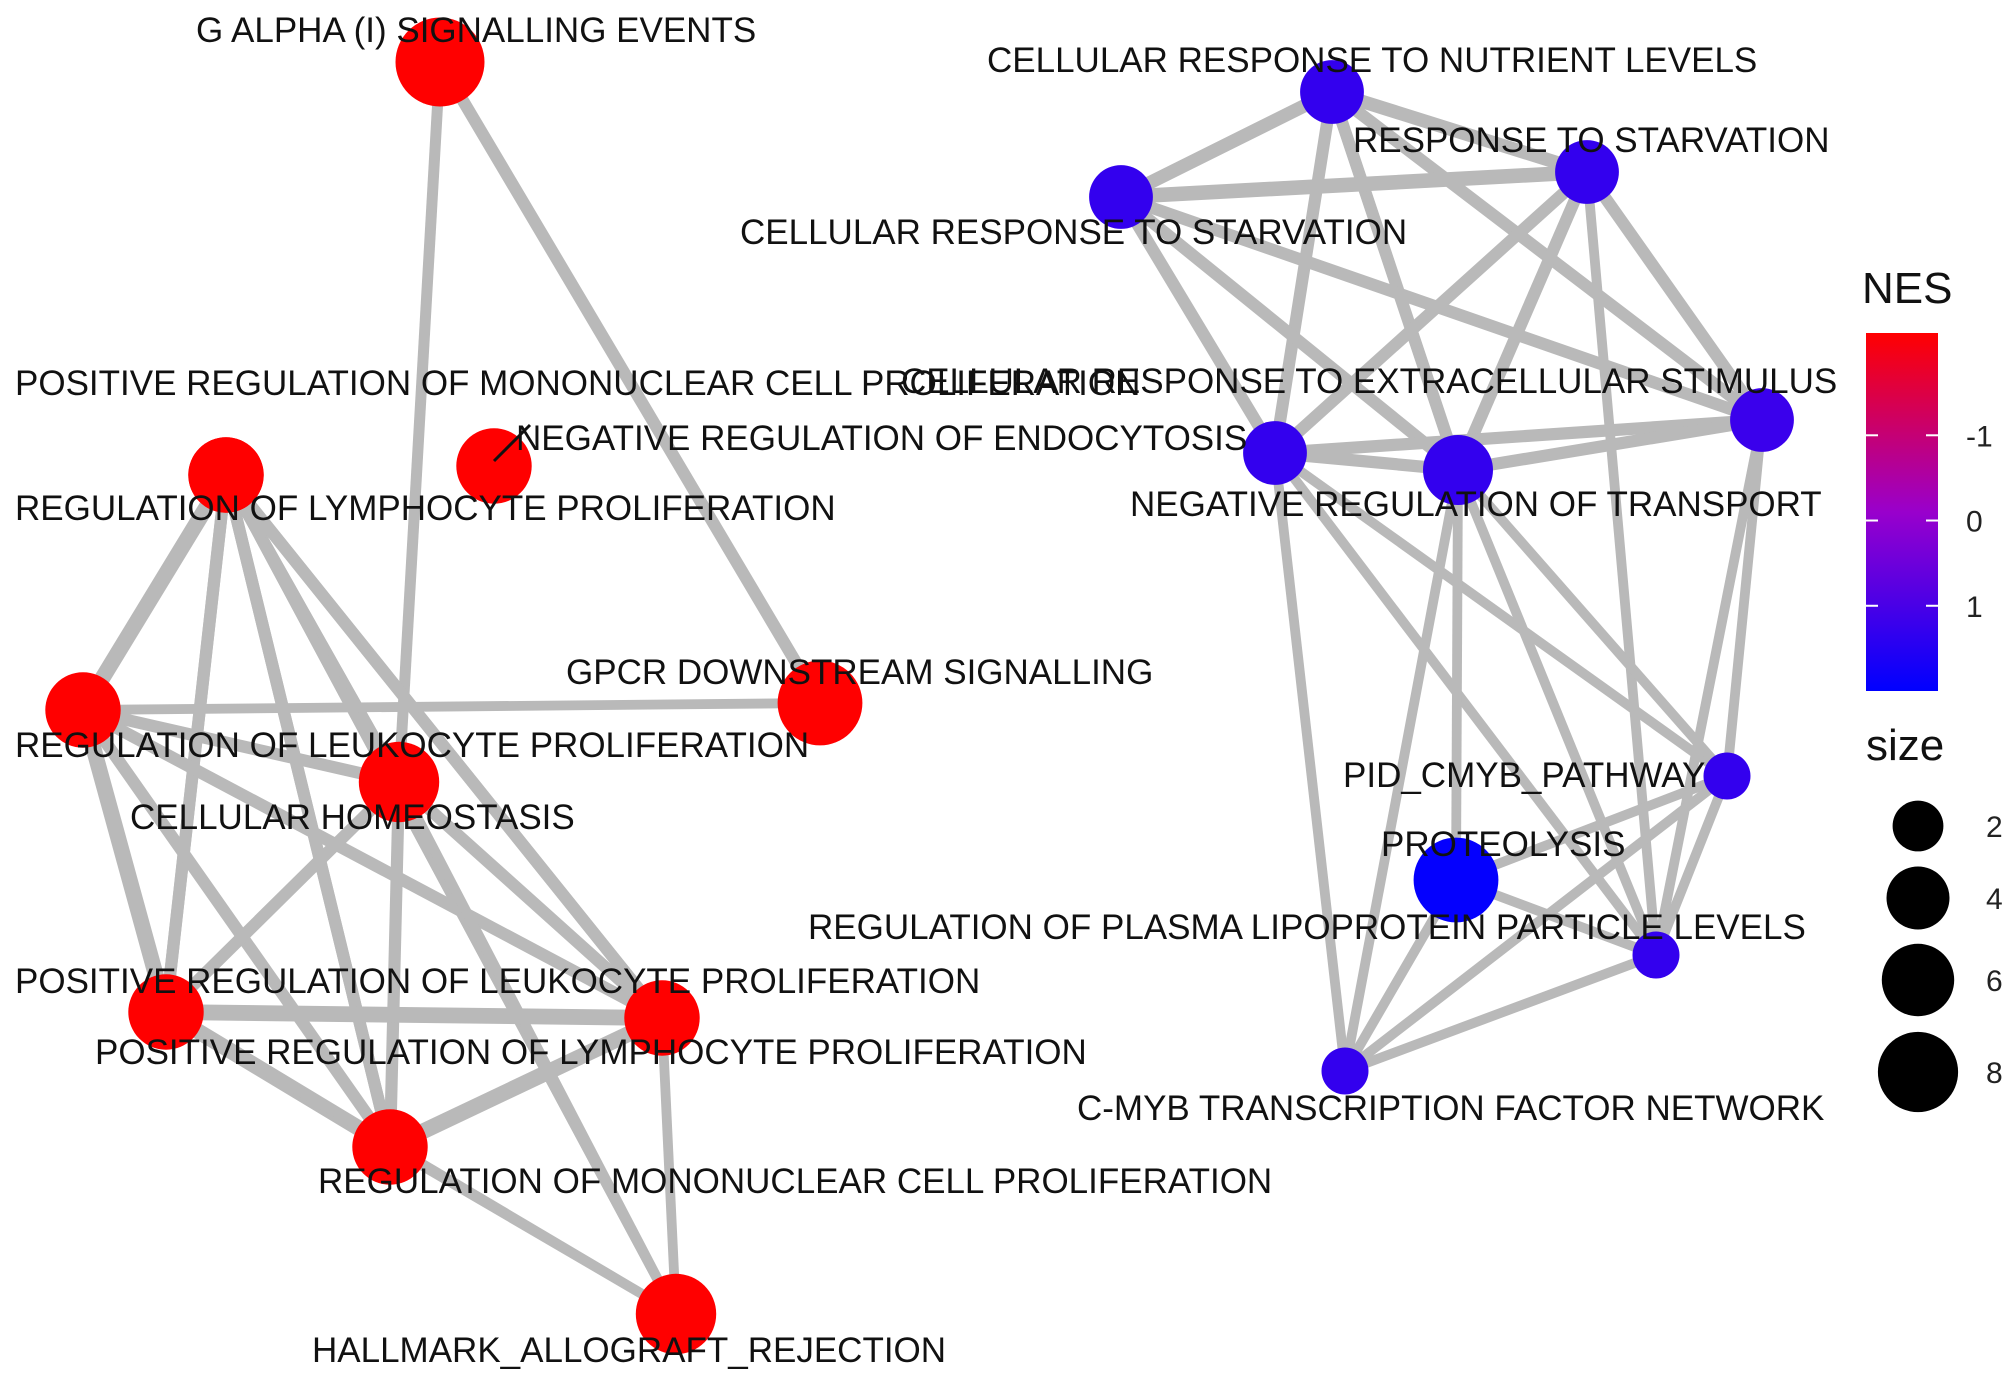 The image size is (2006, 1378). Describe the element at coordinates (425, 508) in the screenshot. I see `node-label-reg-lymph: REGULATION OF LYMPHOCYTE PROLIFERATION` at that location.